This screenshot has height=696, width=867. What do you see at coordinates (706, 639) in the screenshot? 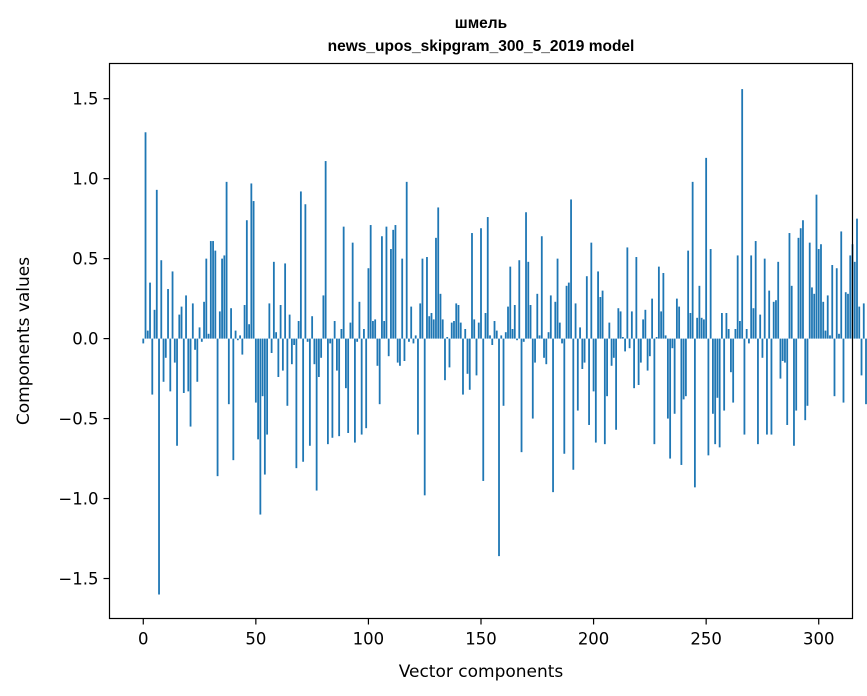
I see `x-tick-label: 250` at bounding box center [706, 639].